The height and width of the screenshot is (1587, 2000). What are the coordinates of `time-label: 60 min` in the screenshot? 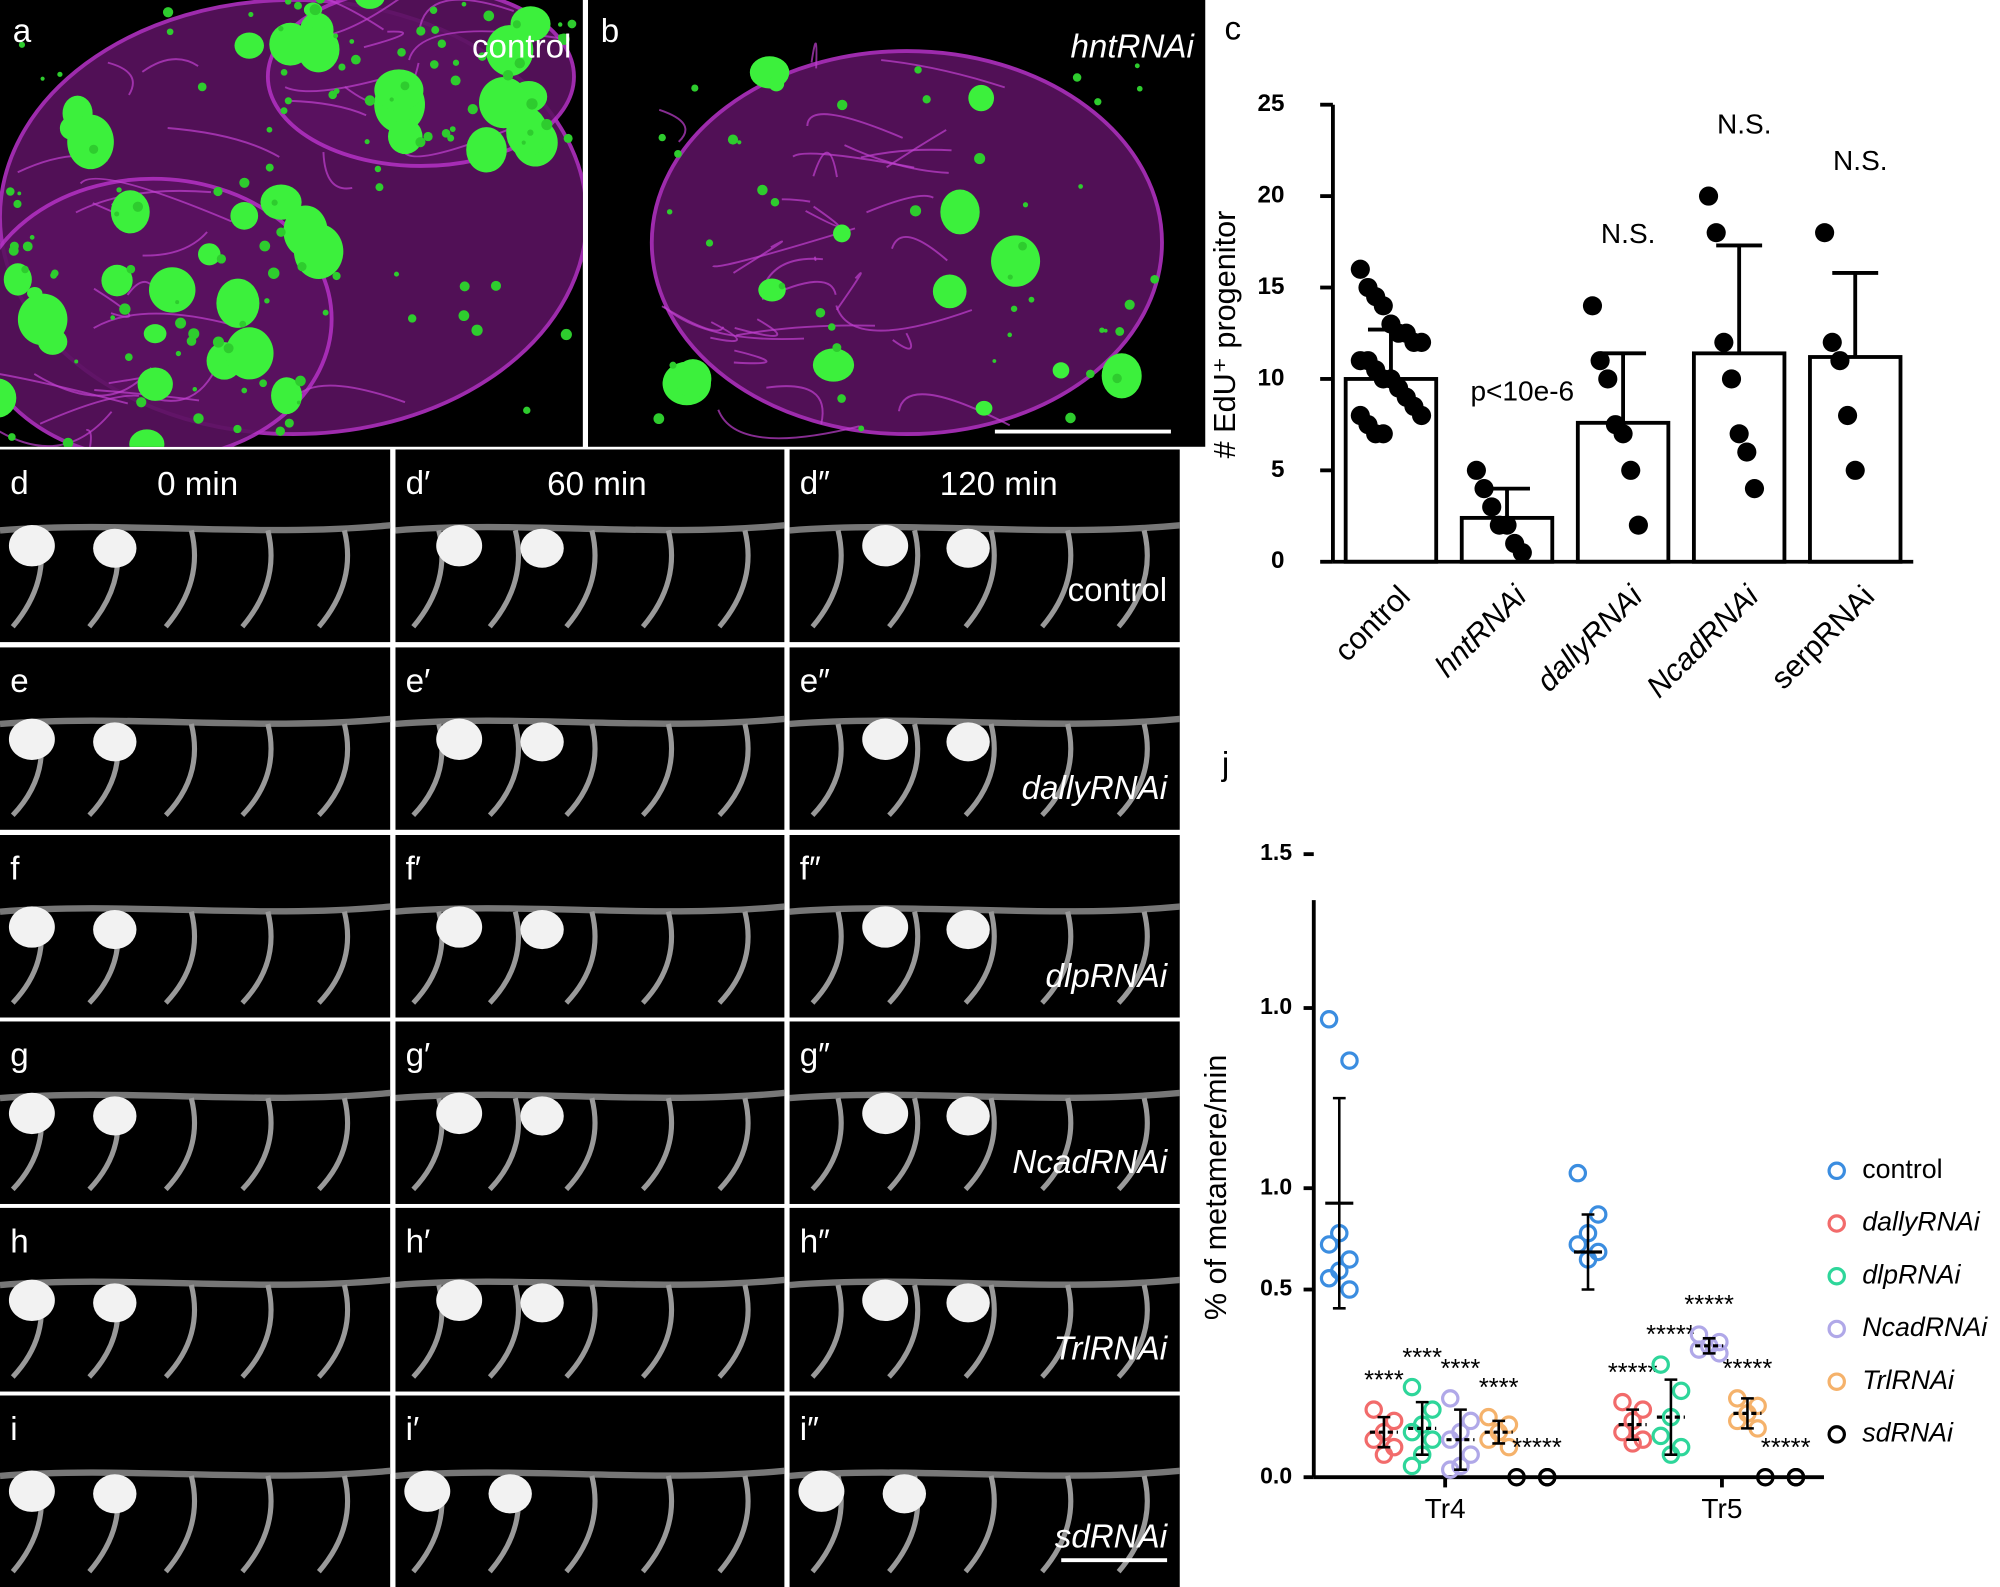 It's located at (596, 484).